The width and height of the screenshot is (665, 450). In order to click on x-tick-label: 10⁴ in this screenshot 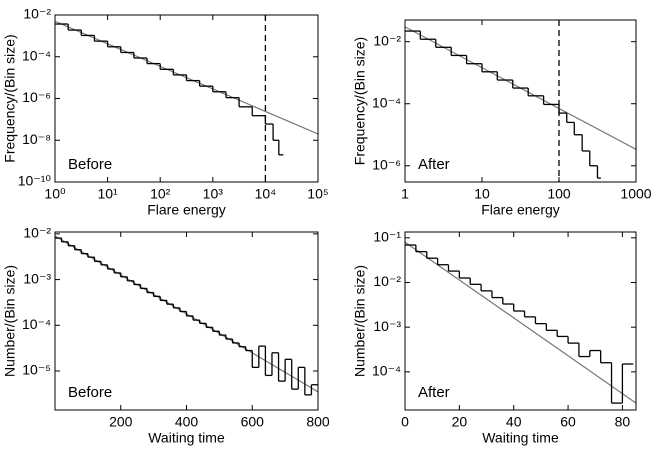, I will do `click(266, 194)`.